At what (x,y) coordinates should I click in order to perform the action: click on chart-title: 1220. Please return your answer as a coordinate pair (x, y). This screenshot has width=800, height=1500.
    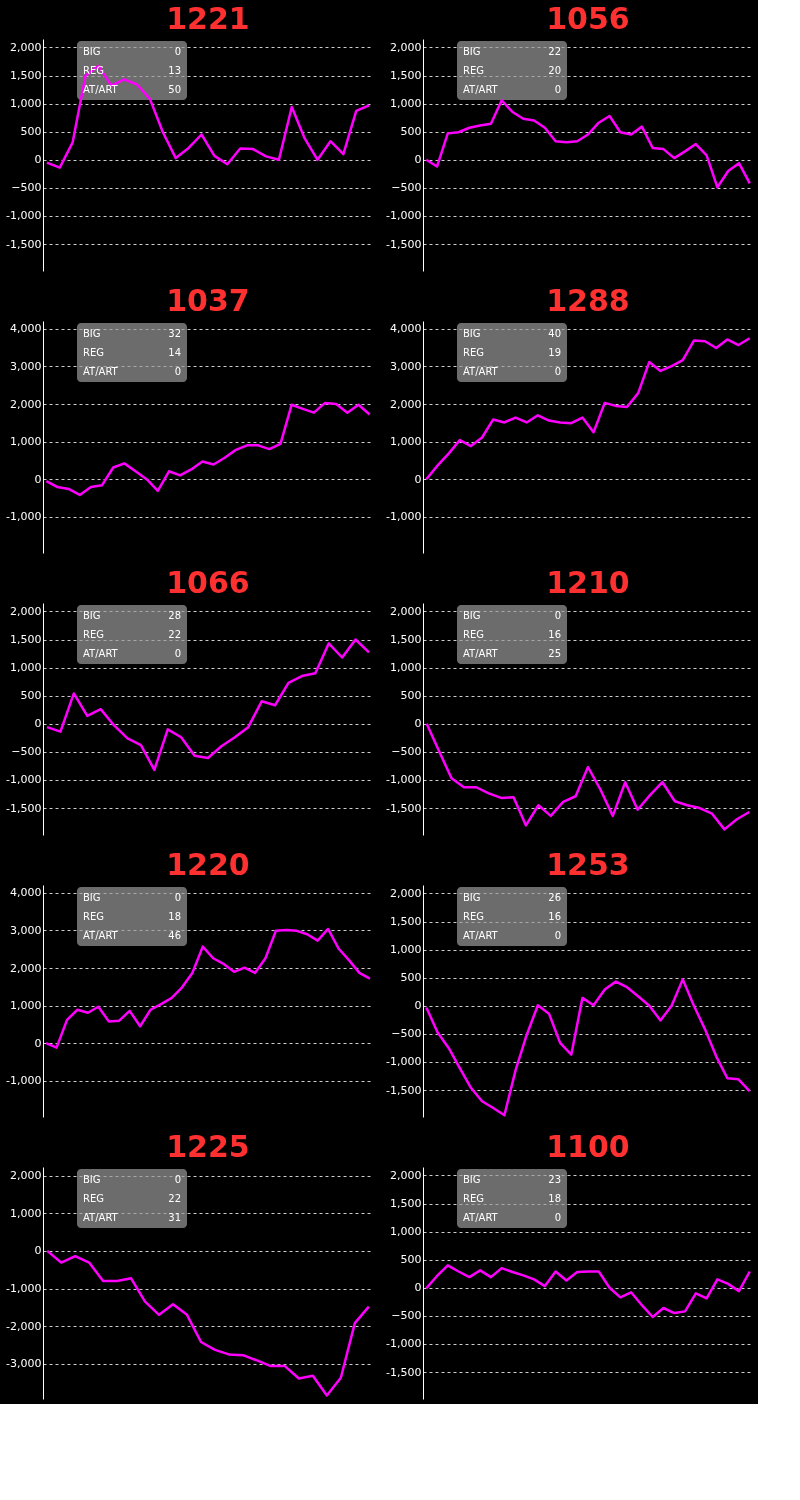
    Looking at the image, I should click on (208, 864).